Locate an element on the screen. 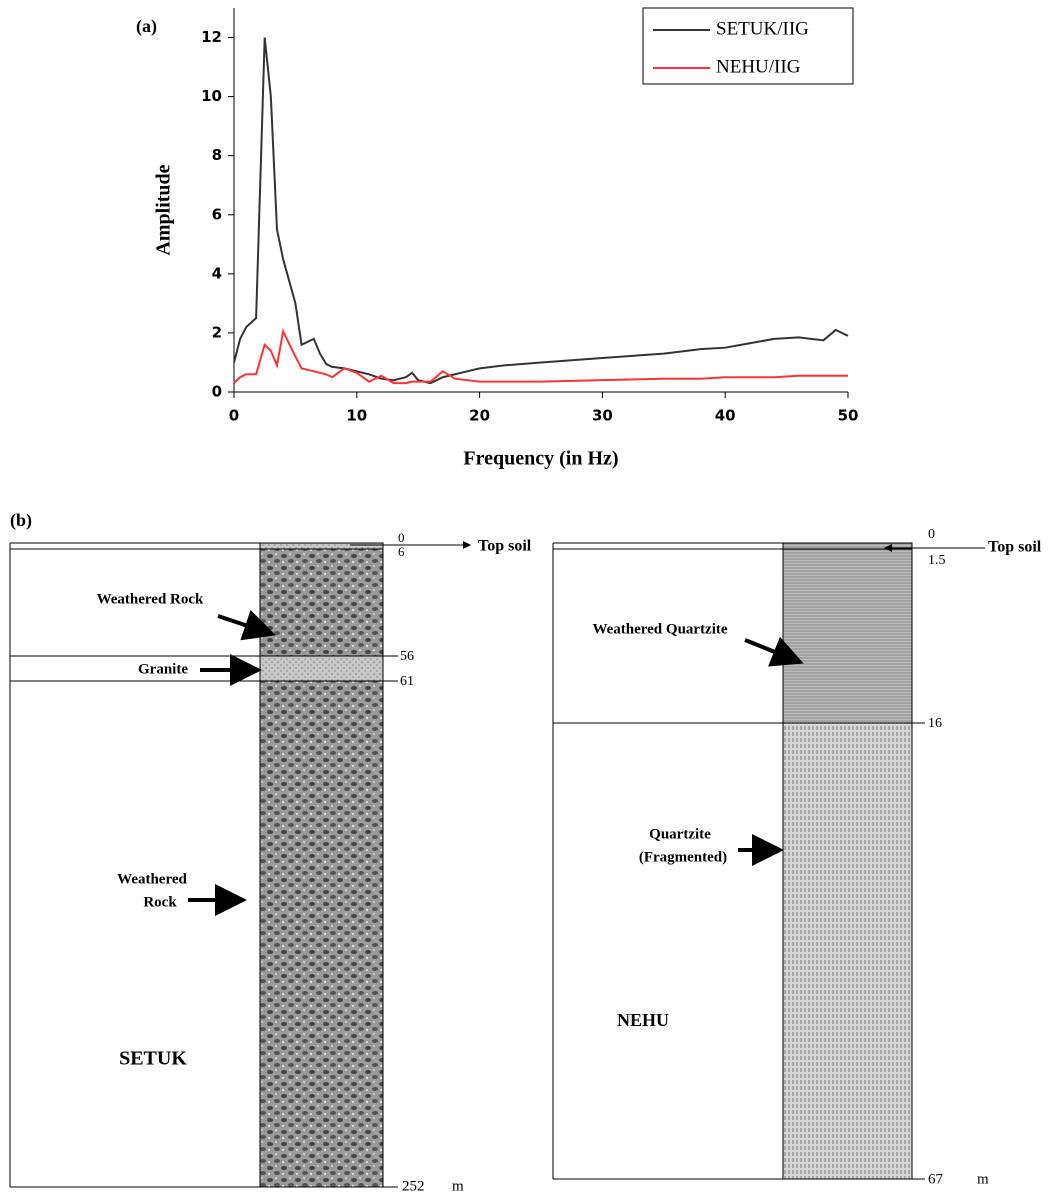  granite-layer is located at coordinates (321, 668).